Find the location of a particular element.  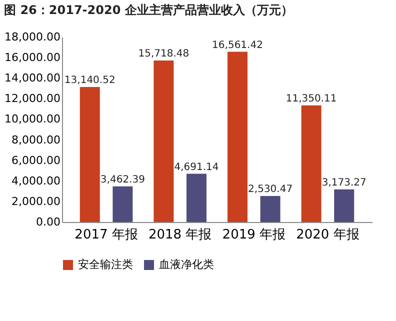

data-label: 4,691.14 is located at coordinates (196, 167).